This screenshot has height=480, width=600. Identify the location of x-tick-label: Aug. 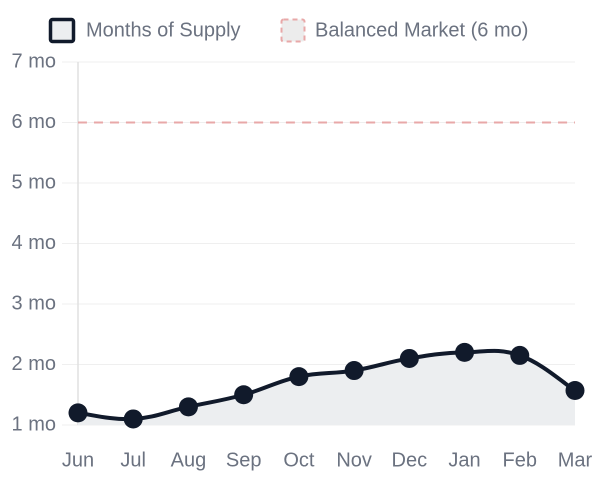
(189, 460).